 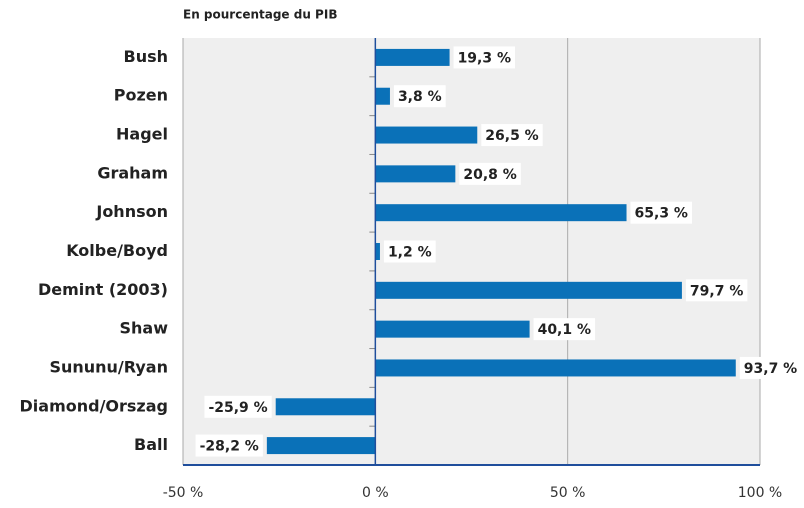 I want to click on value-label: 40,1 %, so click(x=564, y=330).